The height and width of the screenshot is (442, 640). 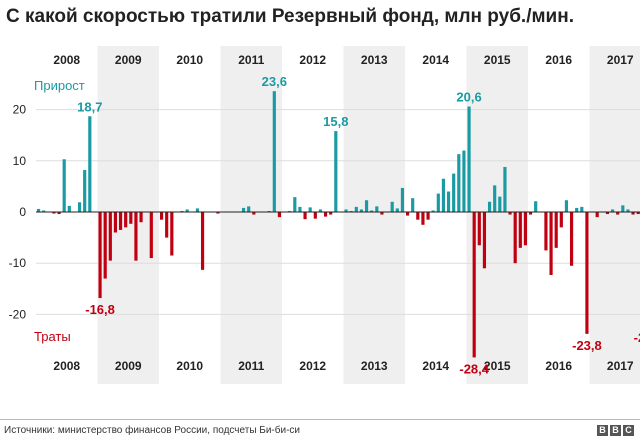 I want to click on year-label-bottom: 2010, so click(x=189, y=366).